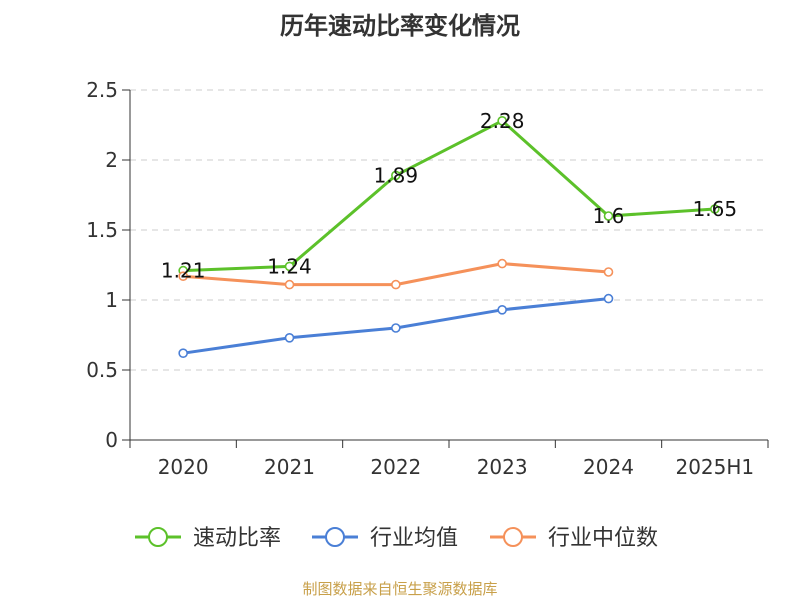  What do you see at coordinates (502, 467) in the screenshot?
I see `x-tick-label: 2023` at bounding box center [502, 467].